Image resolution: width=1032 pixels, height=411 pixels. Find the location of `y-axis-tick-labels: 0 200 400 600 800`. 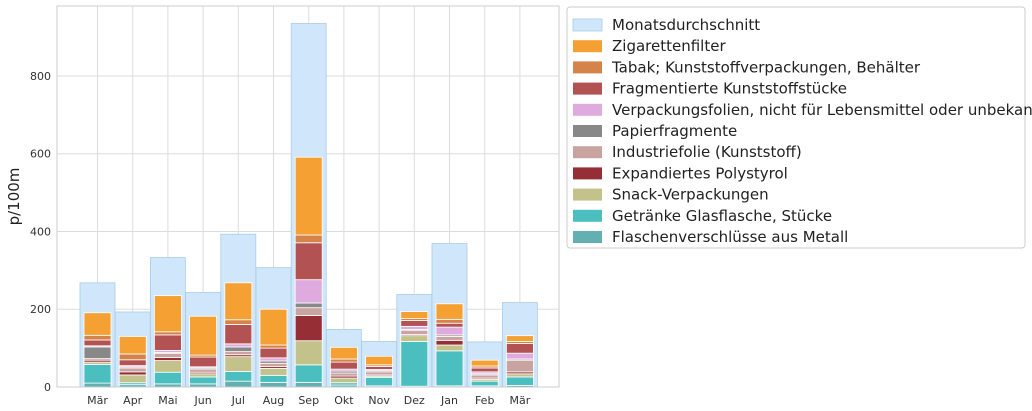

y-axis-tick-labels: 0 200 400 600 800 is located at coordinates (40, 232).